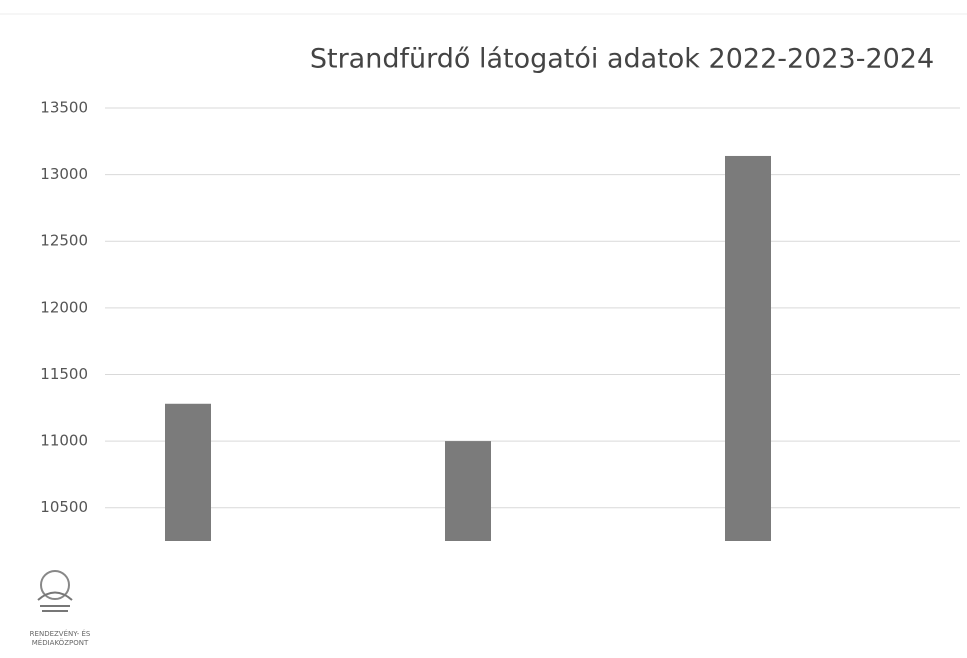  I want to click on logo: RENDEZVÉNY- ÉS MÉDIAKÖZPONT, so click(60, 608).